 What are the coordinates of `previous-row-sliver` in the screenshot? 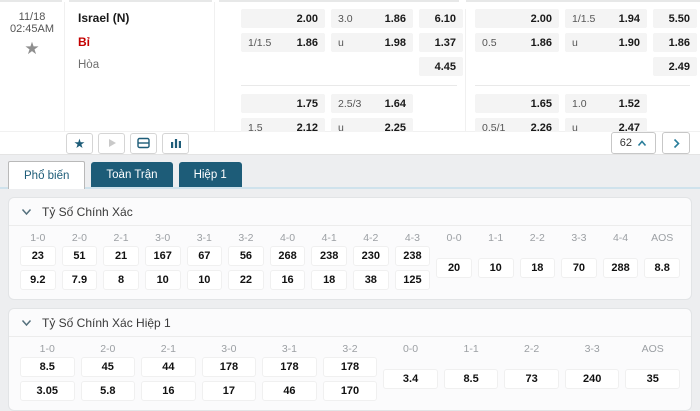 It's located at (350, 1).